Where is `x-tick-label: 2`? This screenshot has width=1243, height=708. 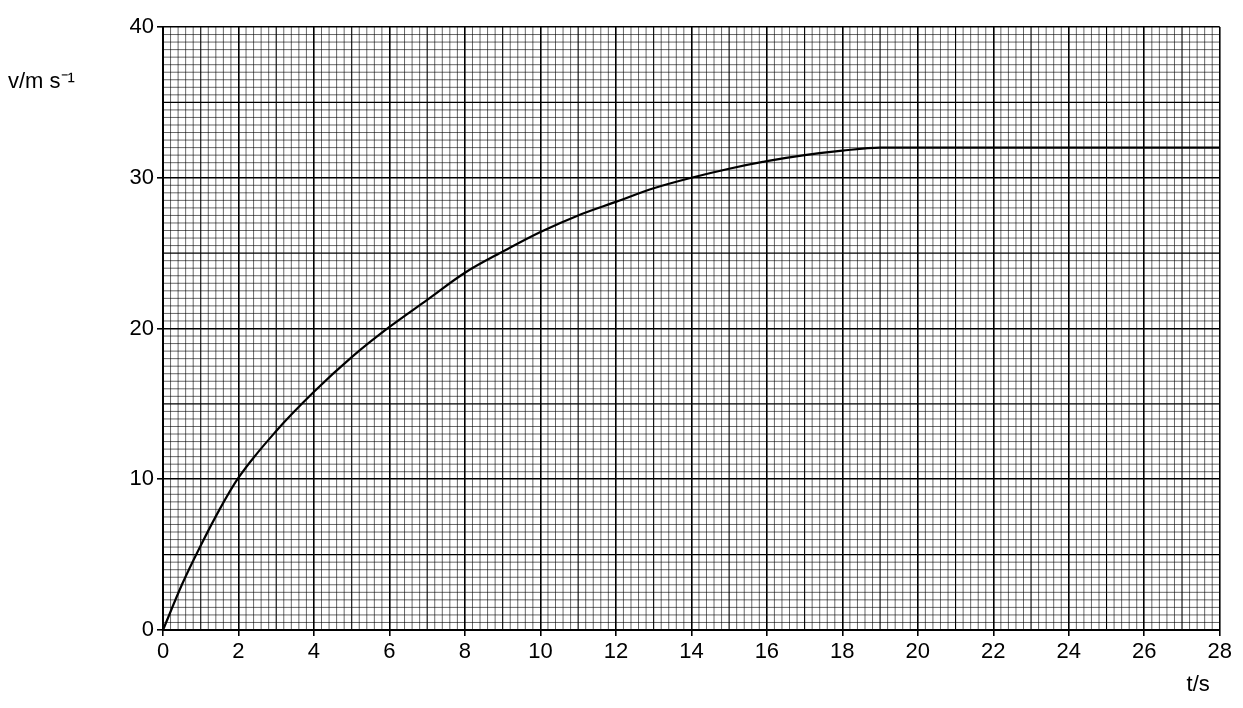 x-tick-label: 2 is located at coordinates (238, 651).